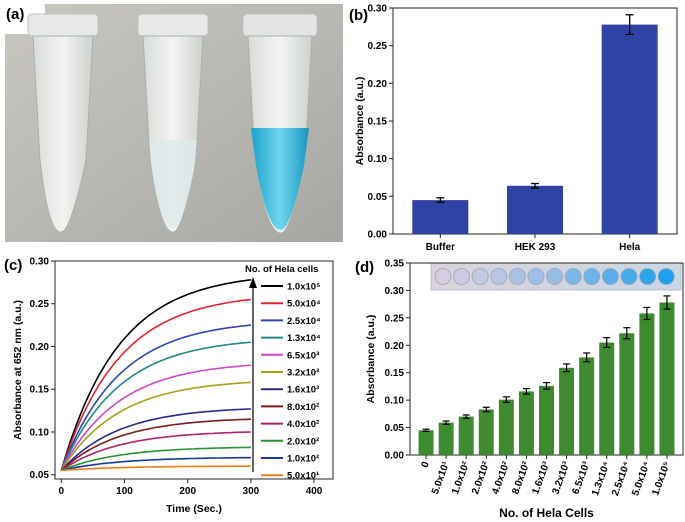 This screenshot has height=522, width=685. What do you see at coordinates (378, 84) in the screenshot?
I see `y-tick-label-b: 0.20` at bounding box center [378, 84].